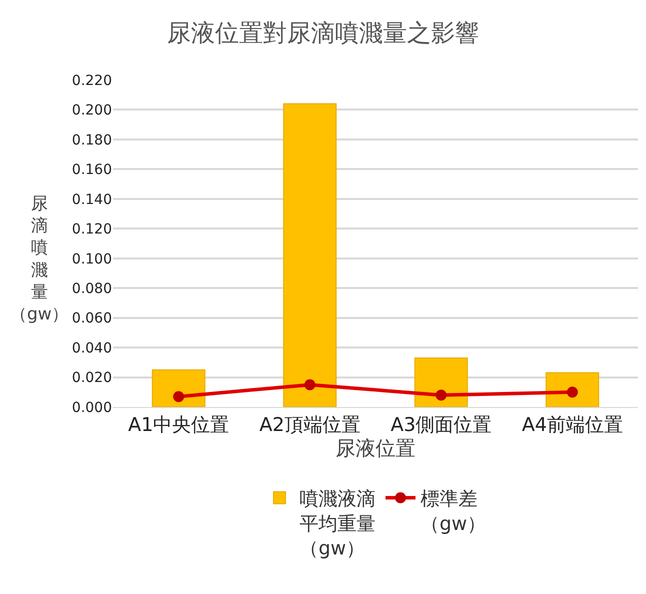 Image resolution: width=646 pixels, height=594 pixels. Describe the element at coordinates (441, 425) in the screenshot. I see `x-tick-label: A3側面位置` at that location.